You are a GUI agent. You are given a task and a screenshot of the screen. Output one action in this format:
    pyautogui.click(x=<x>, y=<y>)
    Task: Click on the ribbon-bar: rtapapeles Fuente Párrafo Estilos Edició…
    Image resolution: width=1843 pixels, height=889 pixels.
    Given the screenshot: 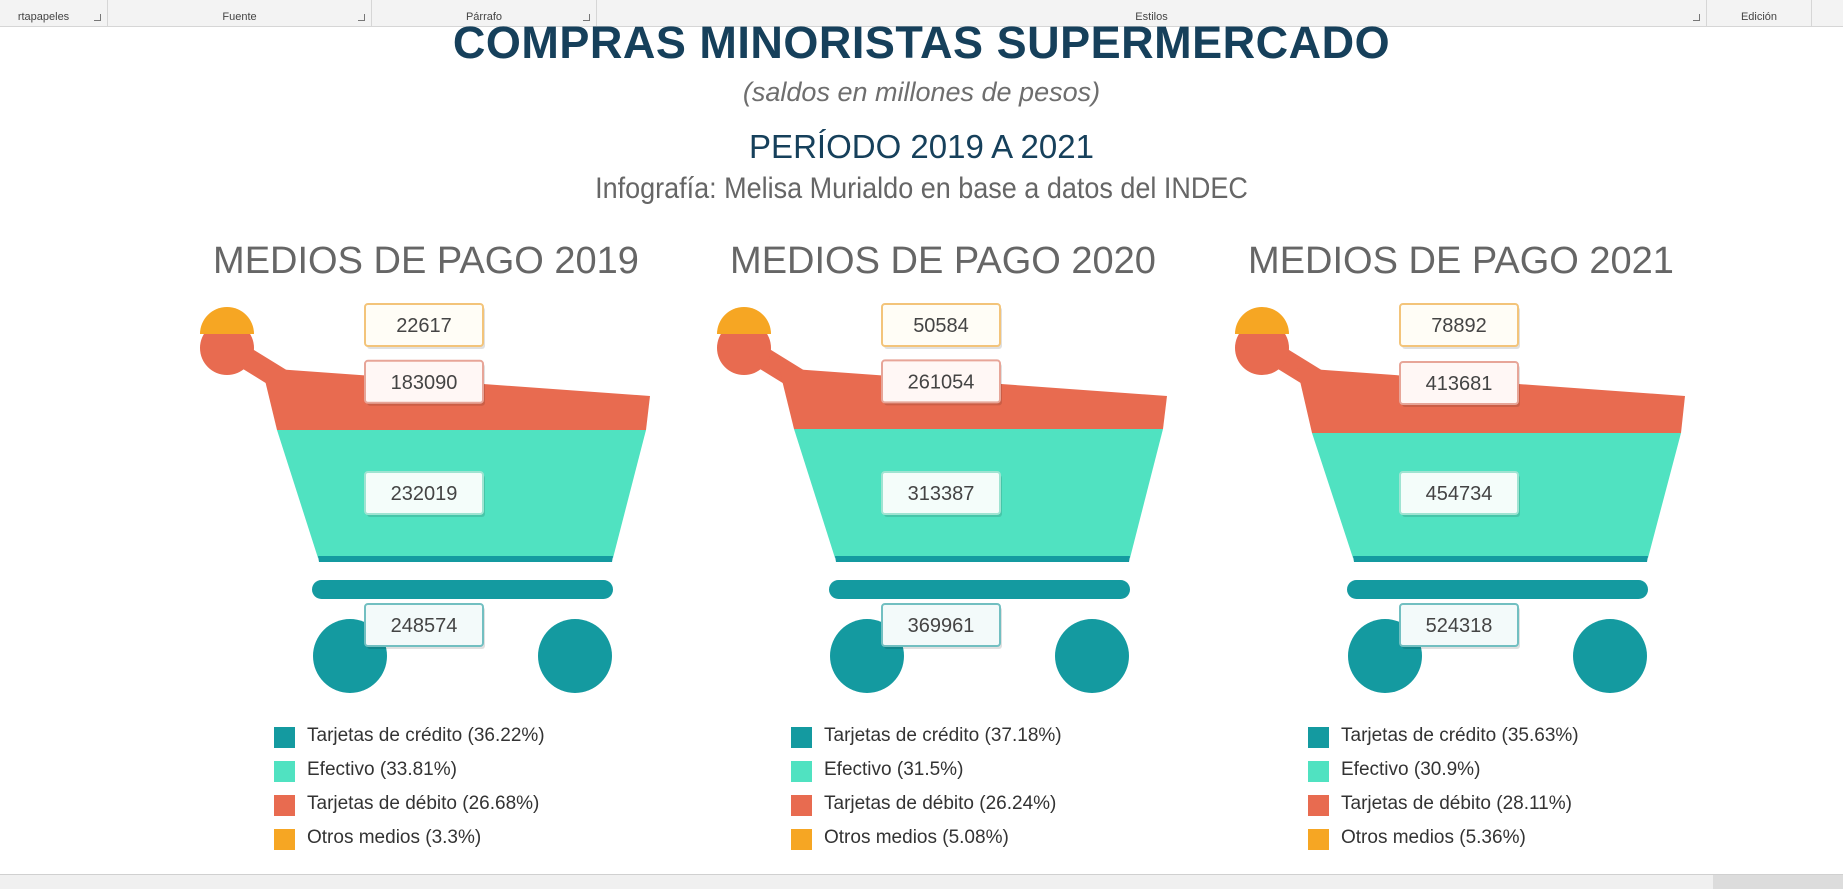 What is the action you would take?
    pyautogui.click(x=921, y=13)
    